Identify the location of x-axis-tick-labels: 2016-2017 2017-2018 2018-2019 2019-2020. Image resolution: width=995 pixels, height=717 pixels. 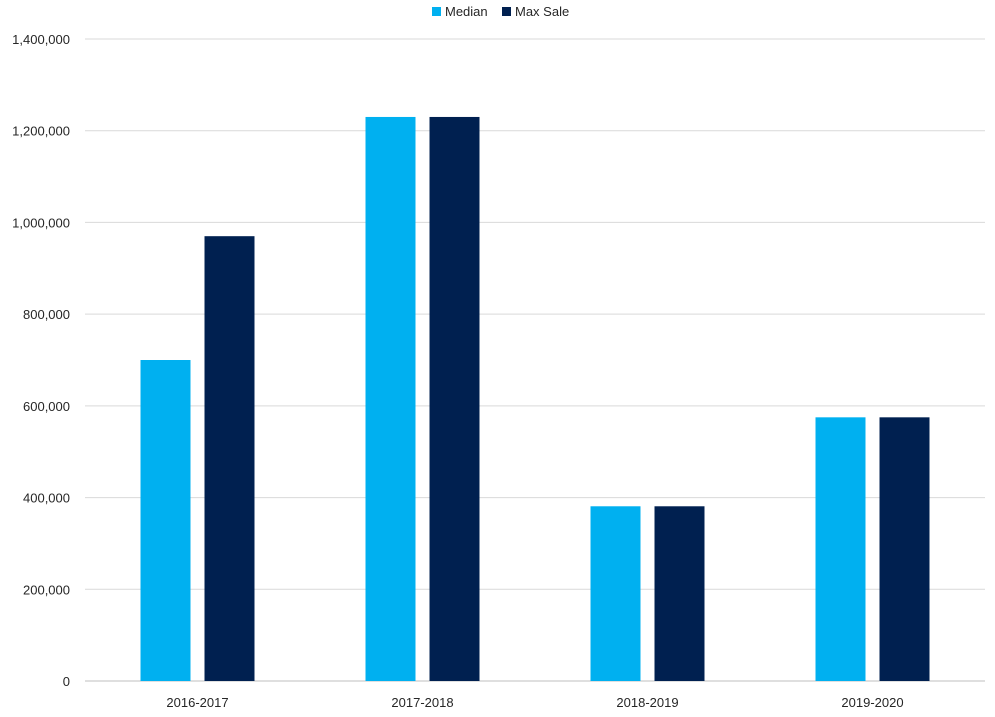
(534, 702).